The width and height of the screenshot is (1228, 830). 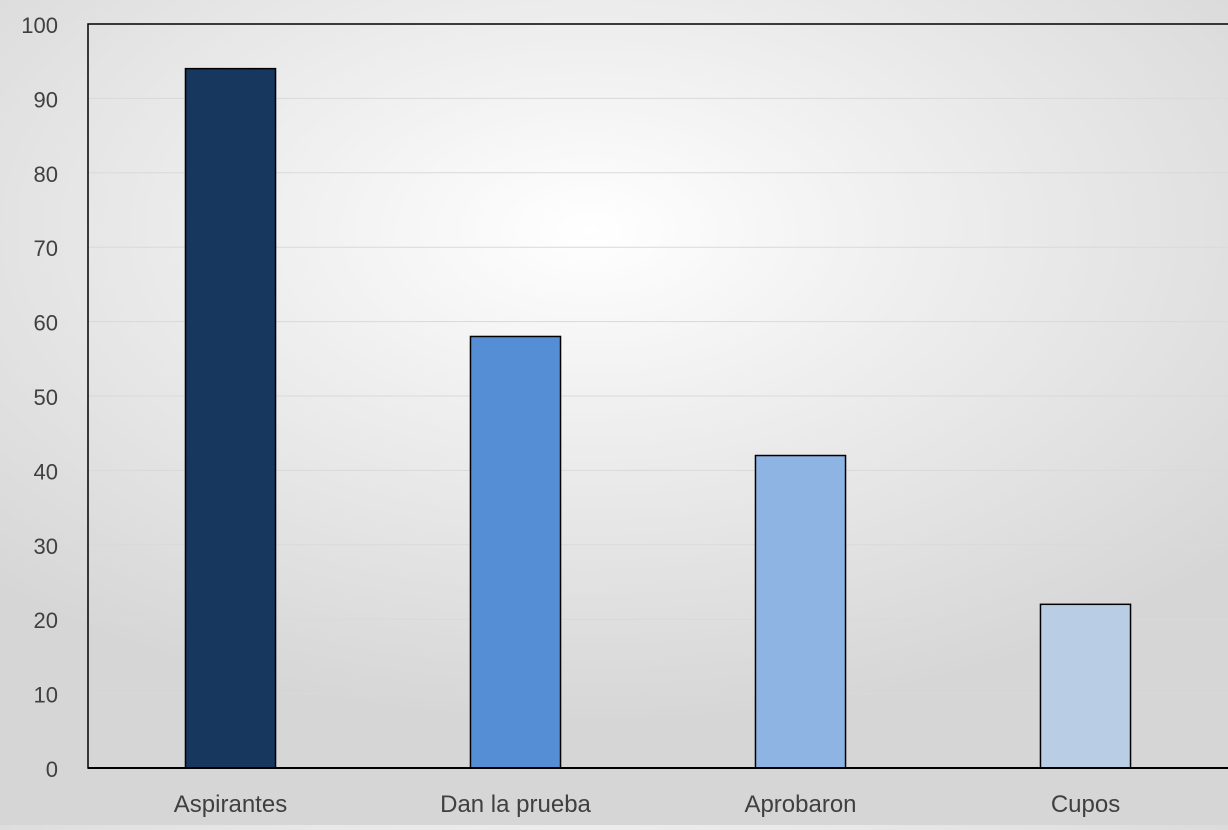 I want to click on bar-dan-la-prueba, so click(x=515, y=552).